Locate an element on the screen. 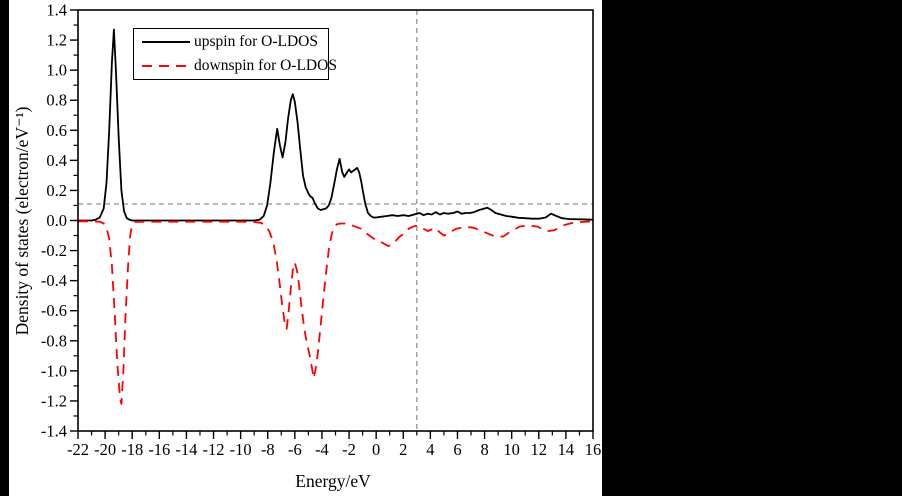 The height and width of the screenshot is (496, 902). y-tick-label: 0.6 is located at coordinates (56, 130).